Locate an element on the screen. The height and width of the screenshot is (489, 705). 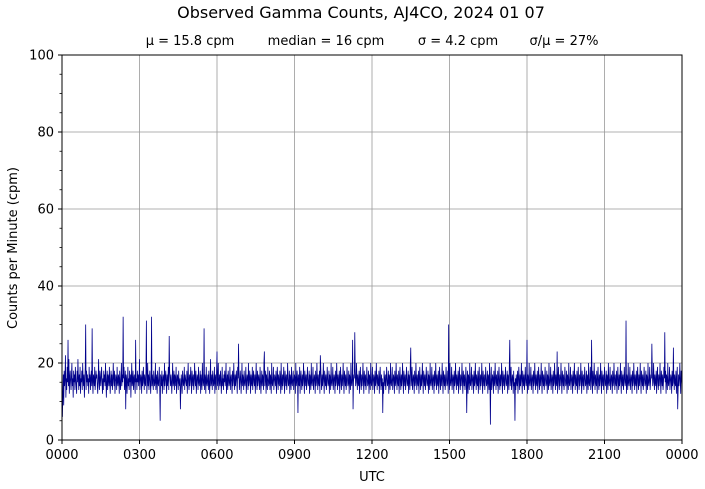
x-tick-label: 0900 is located at coordinates (294, 455).